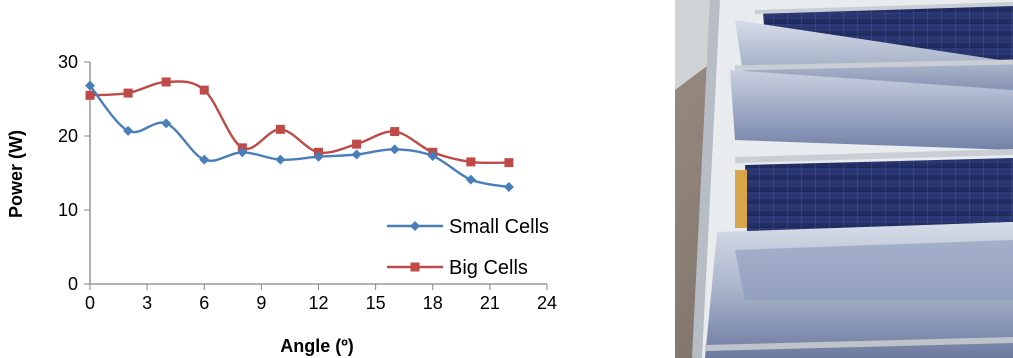 This screenshot has width=1013, height=358. I want to click on legend: Small Cells Big Cells, so click(468, 247).